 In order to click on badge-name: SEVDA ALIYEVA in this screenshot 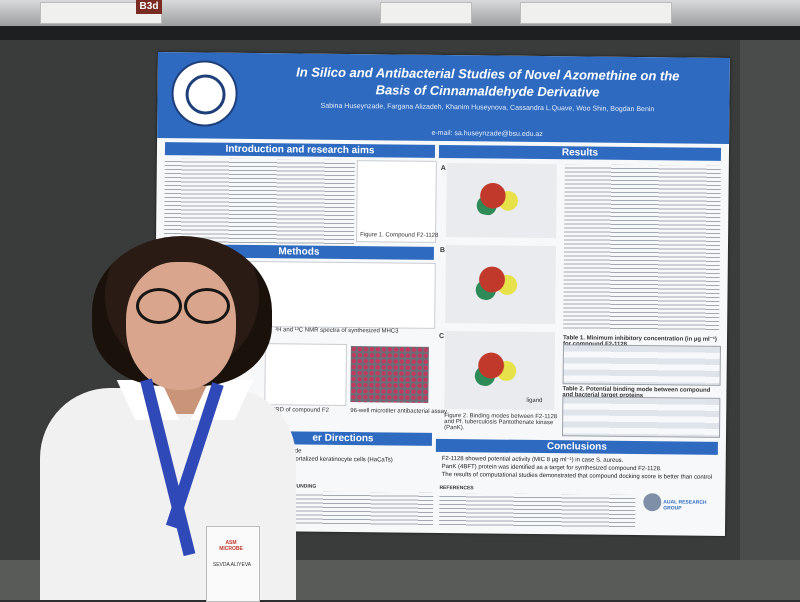, I will do `click(232, 565)`.